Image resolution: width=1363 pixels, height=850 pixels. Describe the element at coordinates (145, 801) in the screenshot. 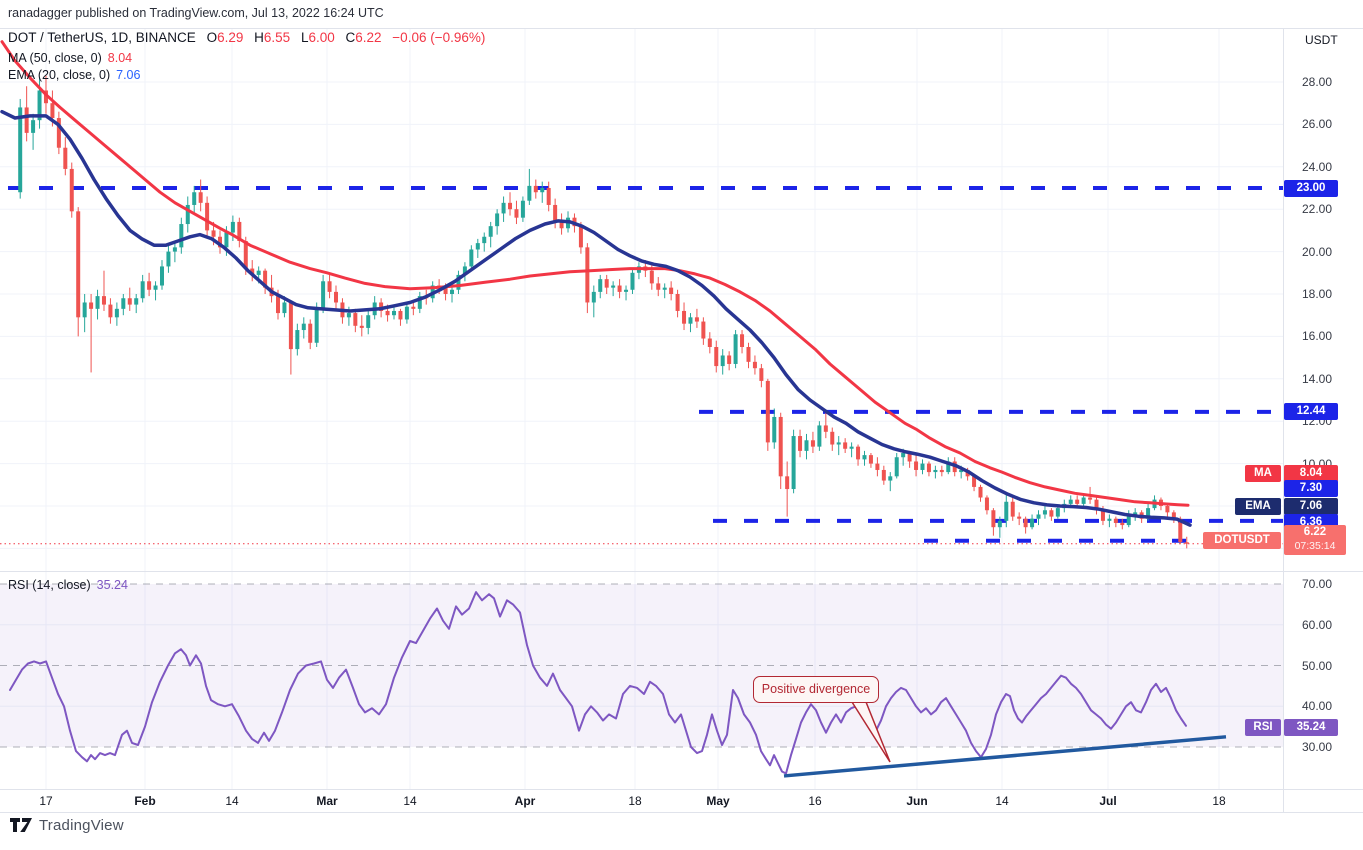

I see `time-axis-tick-Feb: Feb` at that location.